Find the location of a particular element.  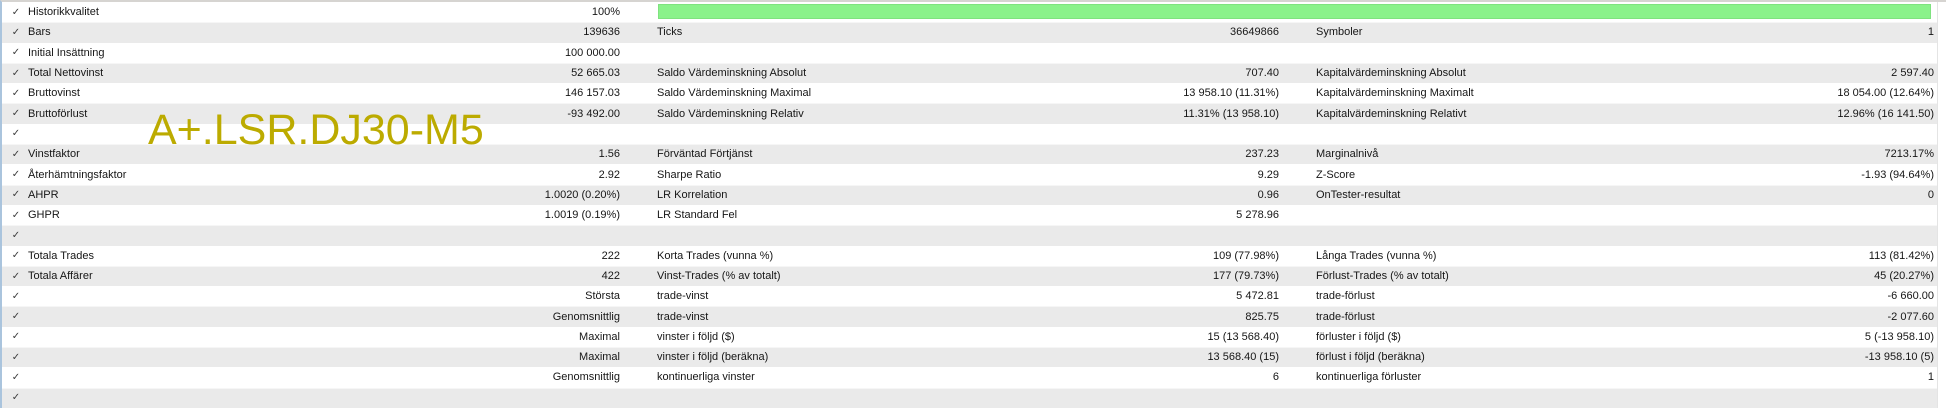

label-column2: Sharpe Ratio is located at coordinates (689, 174).